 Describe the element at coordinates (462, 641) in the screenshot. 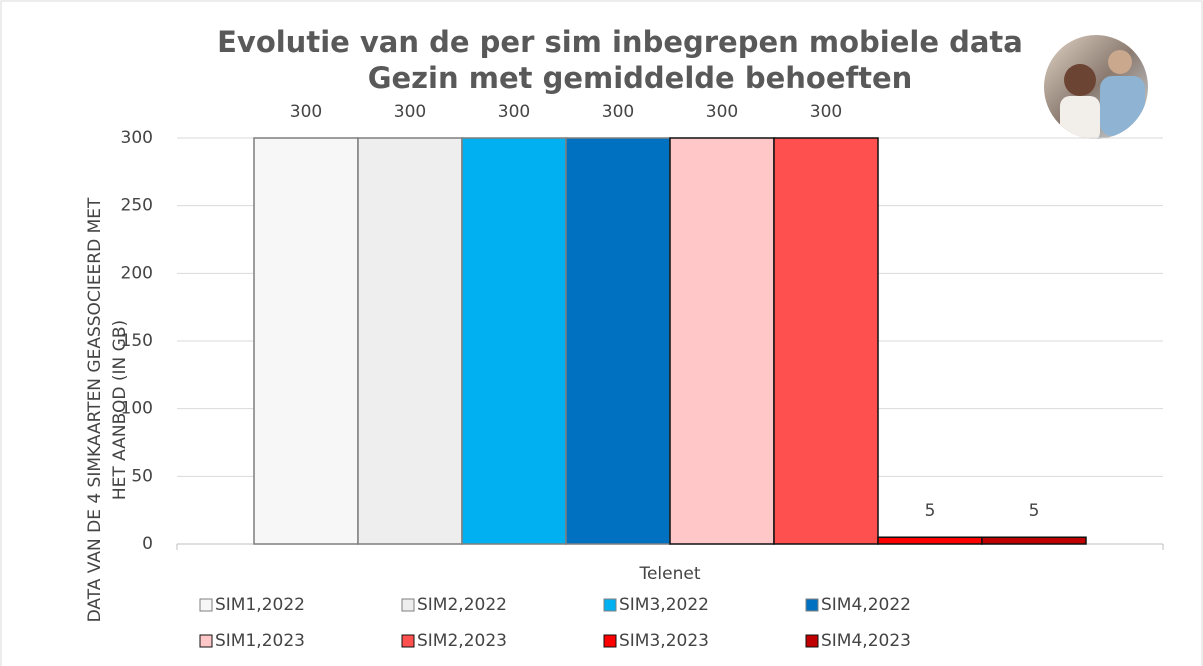

I see `legend-label: SIM2,2023` at that location.